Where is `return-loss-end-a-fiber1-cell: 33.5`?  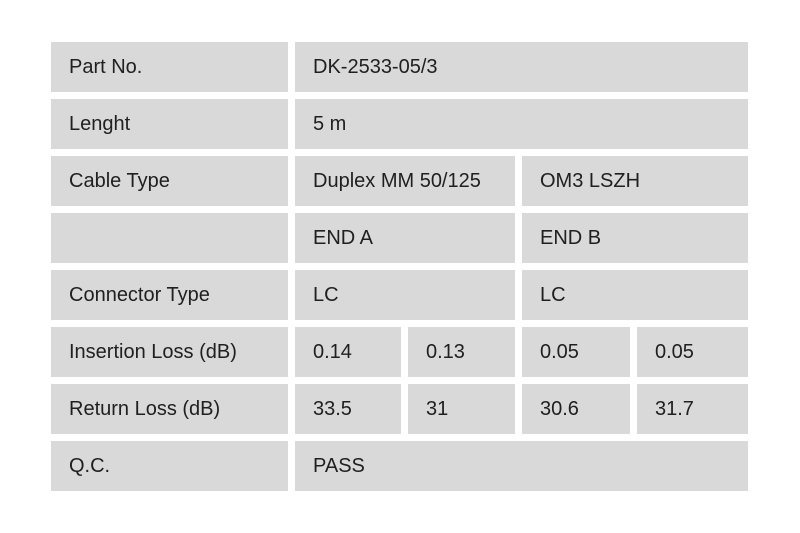 return-loss-end-a-fiber1-cell: 33.5 is located at coordinates (348, 409).